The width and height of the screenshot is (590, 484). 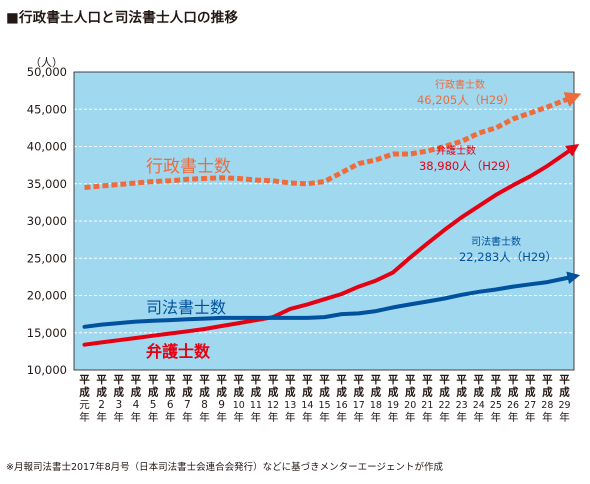 What do you see at coordinates (47, 72) in the screenshot?
I see `y-tick-label: 50,000` at bounding box center [47, 72].